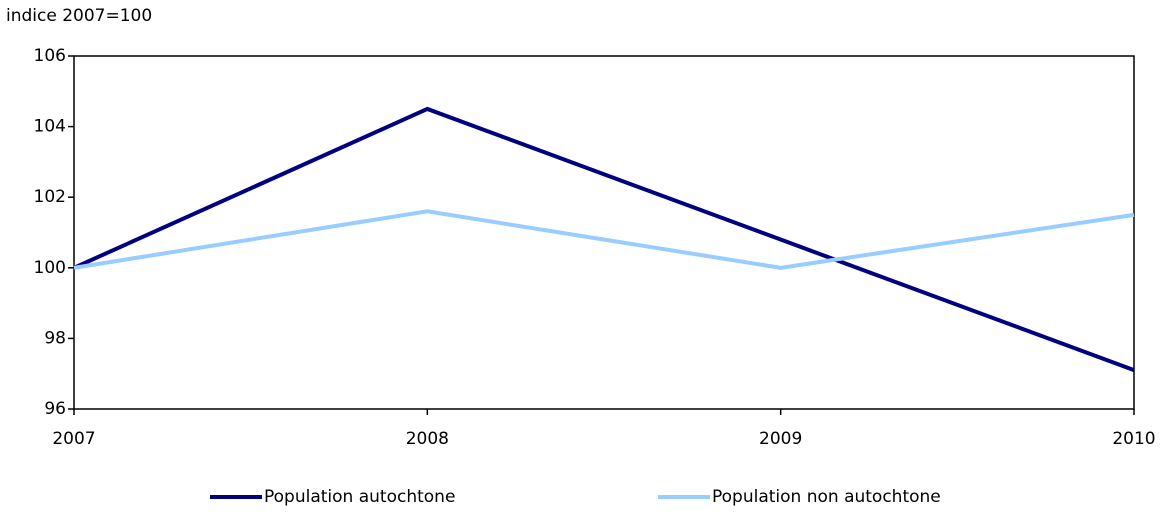  What do you see at coordinates (55, 338) in the screenshot?
I see `y-tick-label: 98` at bounding box center [55, 338].